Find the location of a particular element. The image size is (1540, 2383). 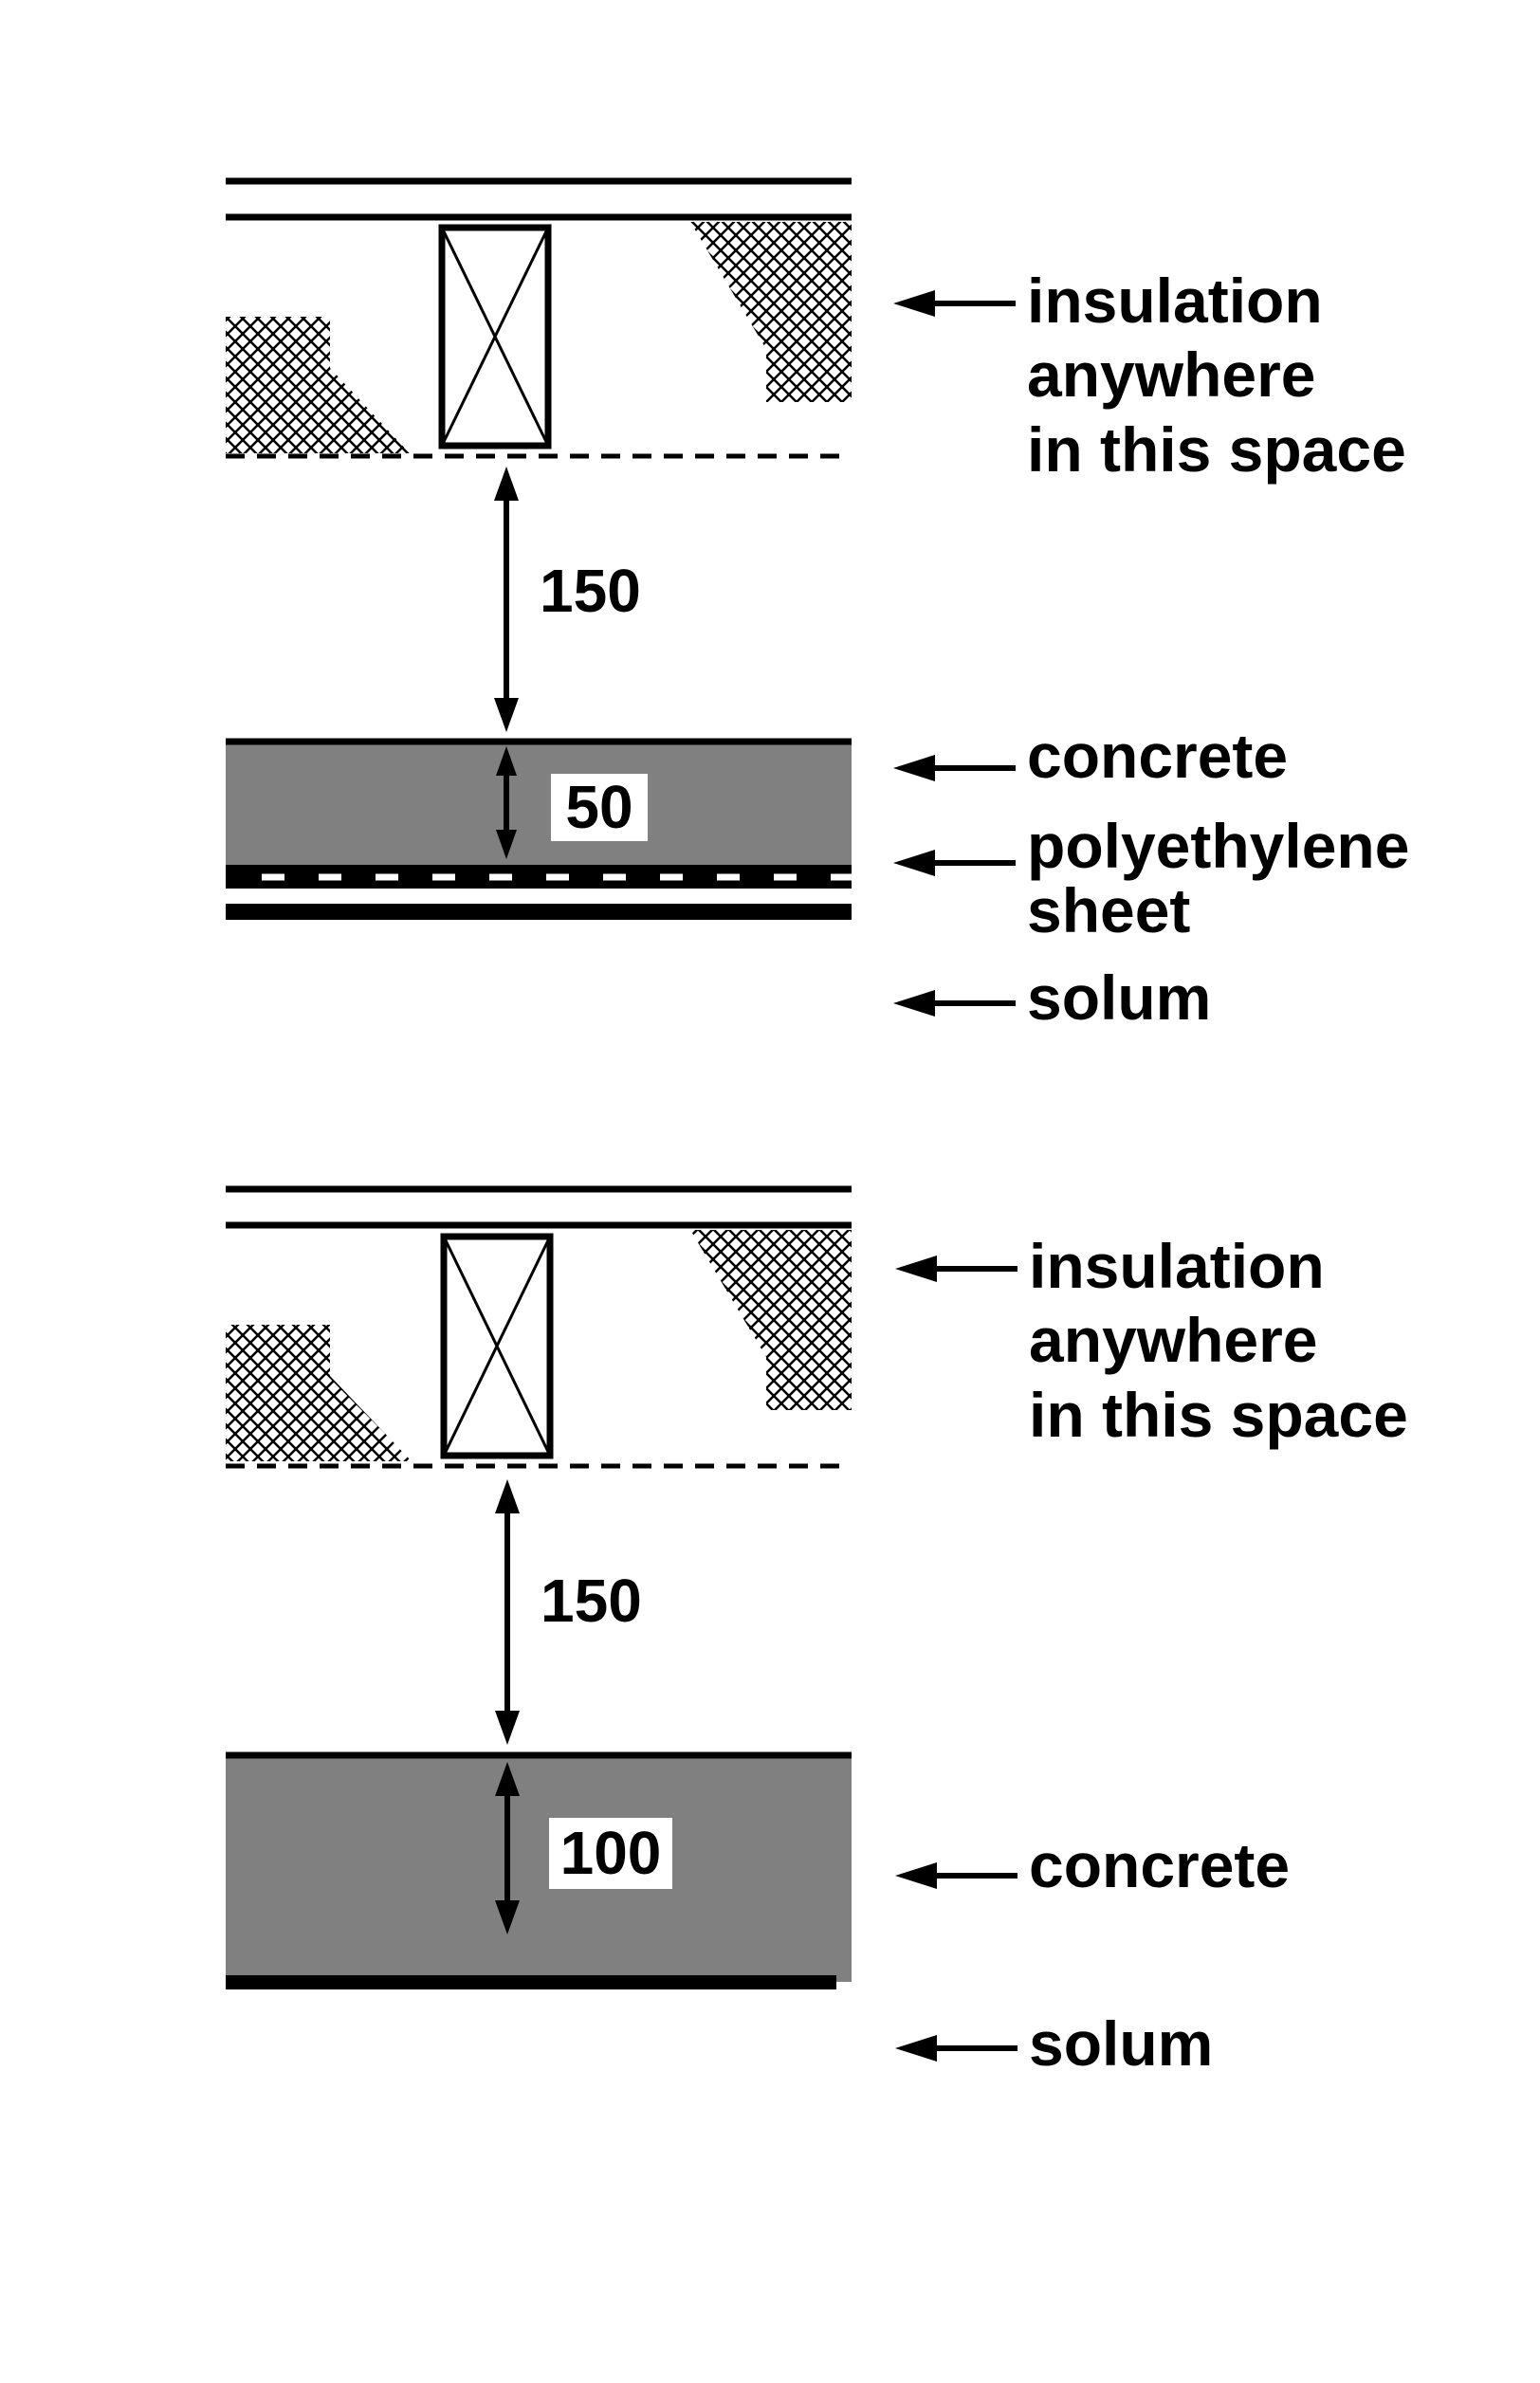

polyethylene-pointer-arrow is located at coordinates (954, 863).